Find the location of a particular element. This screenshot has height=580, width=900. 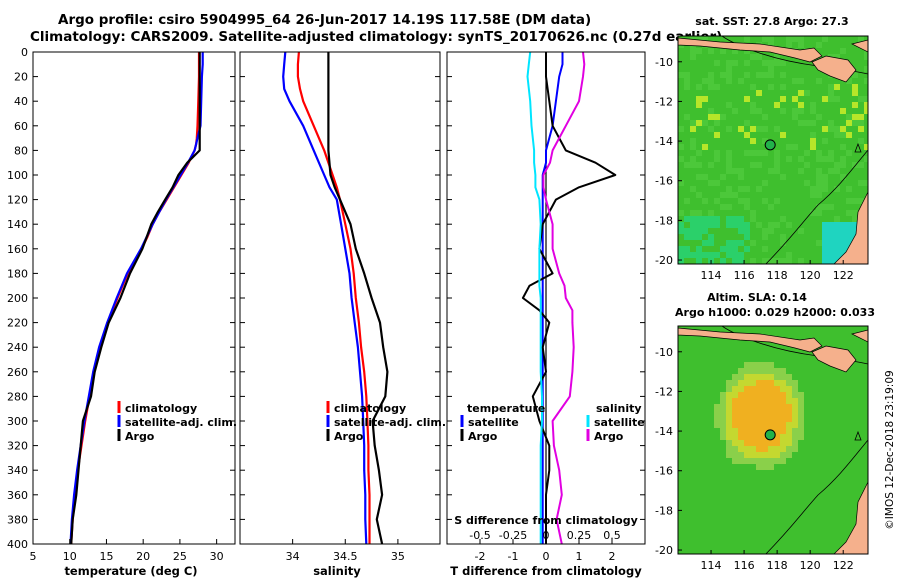

sst-mainland is located at coordinates (850, 227).